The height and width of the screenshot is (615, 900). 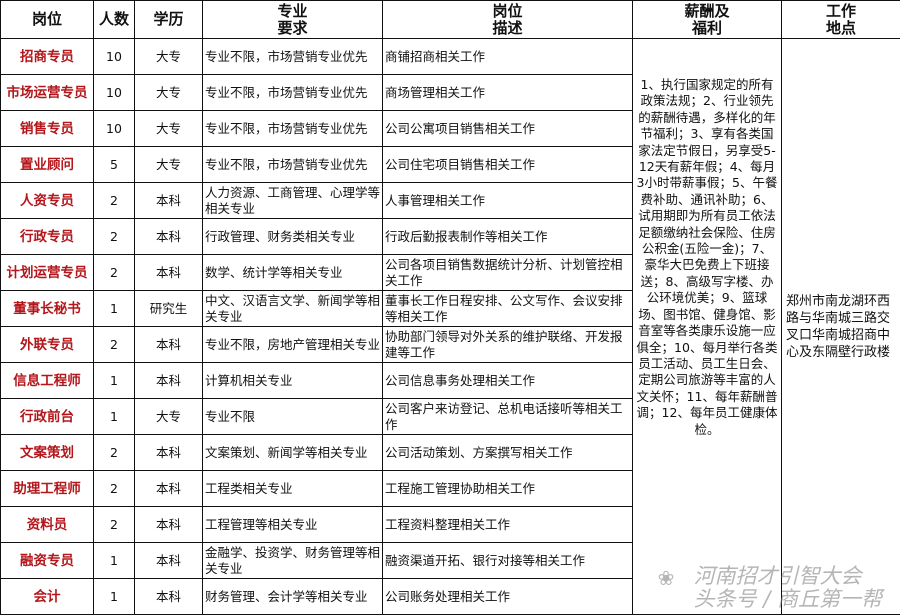 What do you see at coordinates (47, 236) in the screenshot?
I see `position-cell: 行政专员` at bounding box center [47, 236].